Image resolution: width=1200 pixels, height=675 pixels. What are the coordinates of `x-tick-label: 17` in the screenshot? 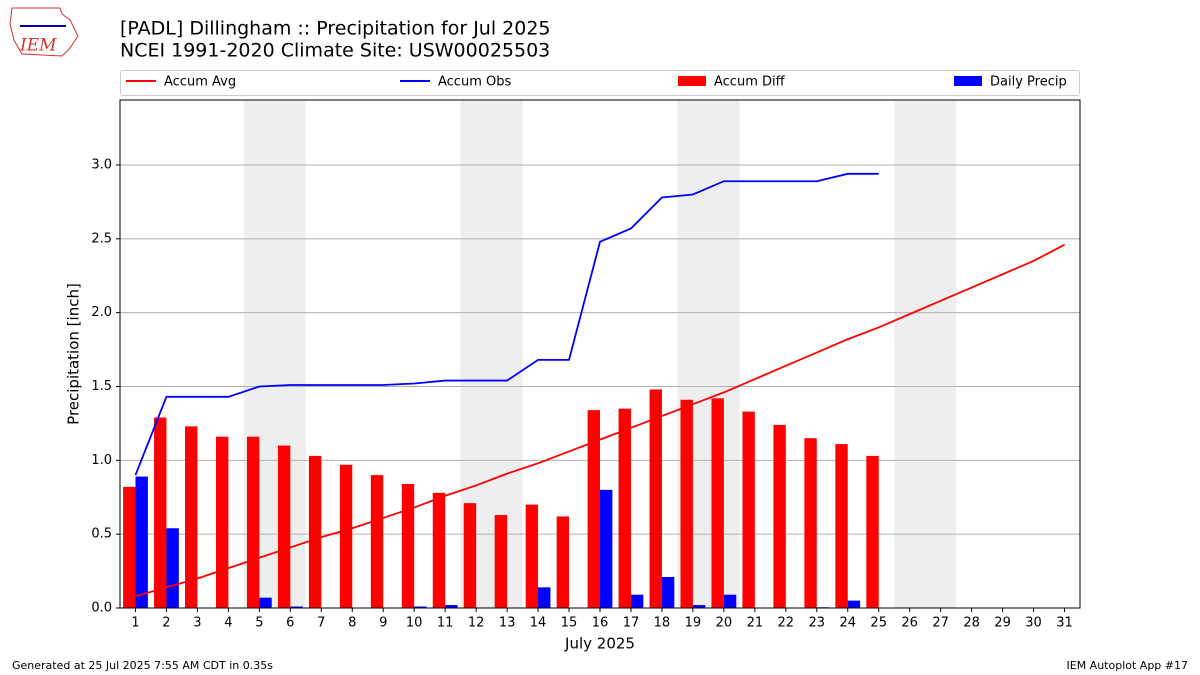 It's located at (631, 623).